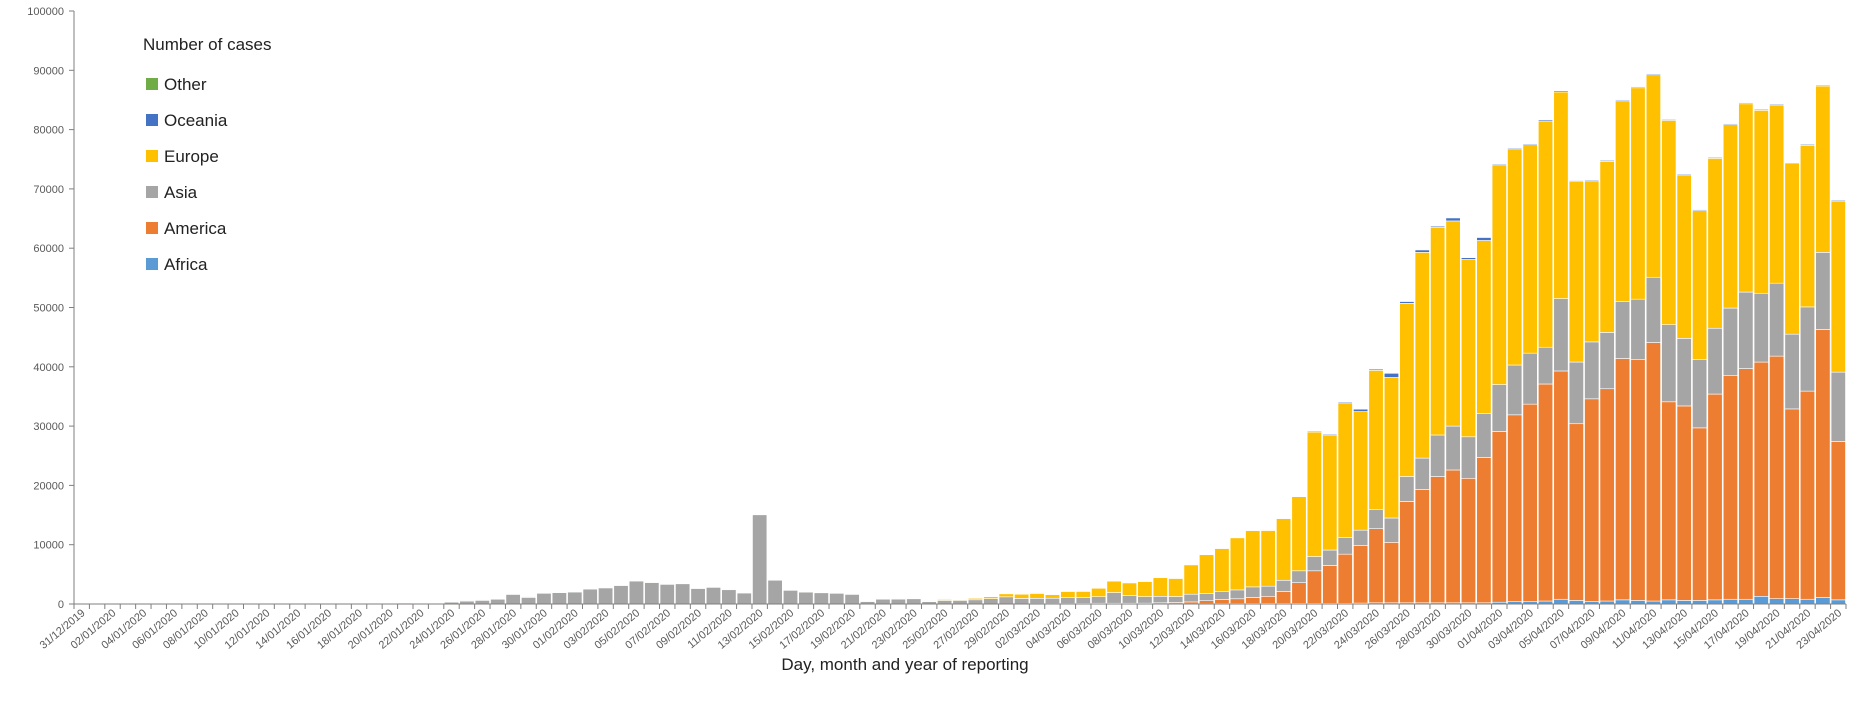  What do you see at coordinates (1700, 394) in the screenshot?
I see `bar-asia-14-04-2020` at bounding box center [1700, 394].